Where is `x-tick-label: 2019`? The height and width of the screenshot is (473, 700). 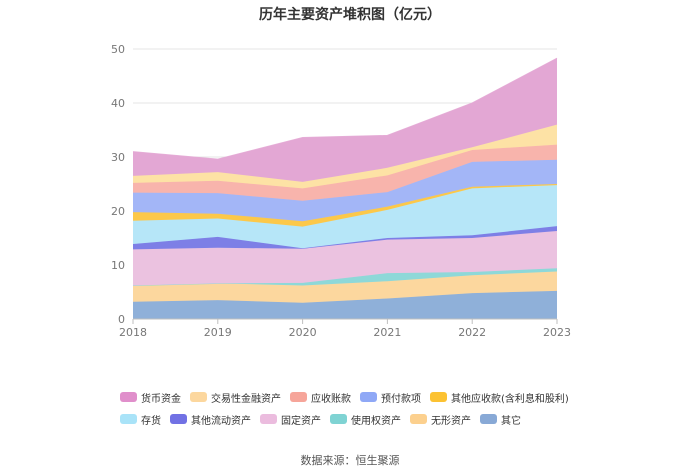
x-tick-label: 2019 is located at coordinates (218, 332).